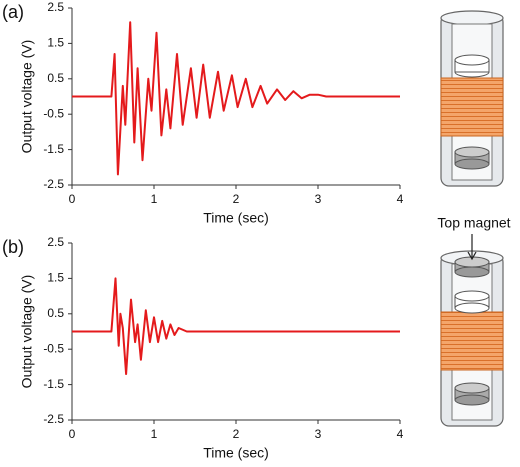  What do you see at coordinates (472, 98) in the screenshot?
I see `device-illustration-a` at bounding box center [472, 98].